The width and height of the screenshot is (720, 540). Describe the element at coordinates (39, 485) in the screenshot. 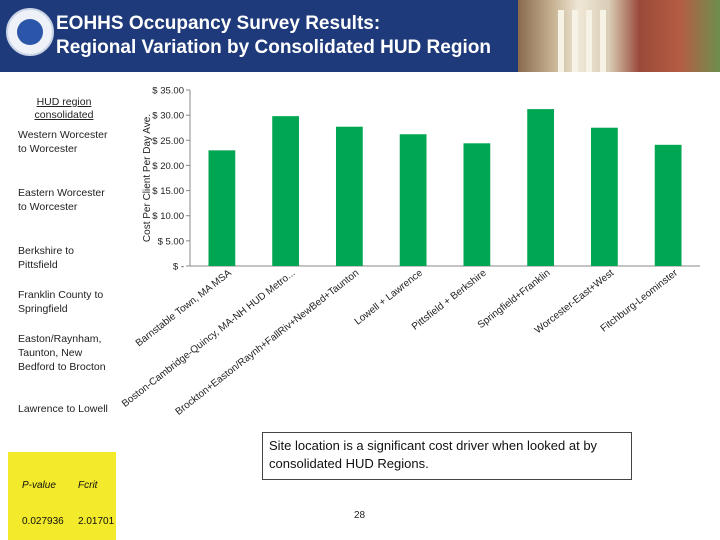

I see `p-value-label: P-value` at that location.